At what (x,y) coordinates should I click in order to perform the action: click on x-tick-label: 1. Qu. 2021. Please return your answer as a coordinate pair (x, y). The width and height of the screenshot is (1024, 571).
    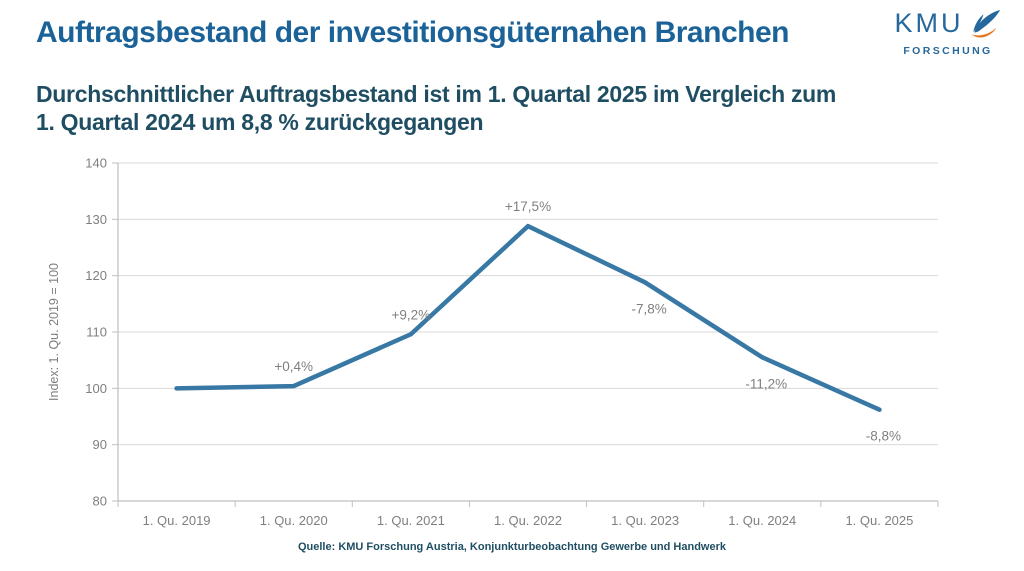
    Looking at the image, I should click on (411, 520).